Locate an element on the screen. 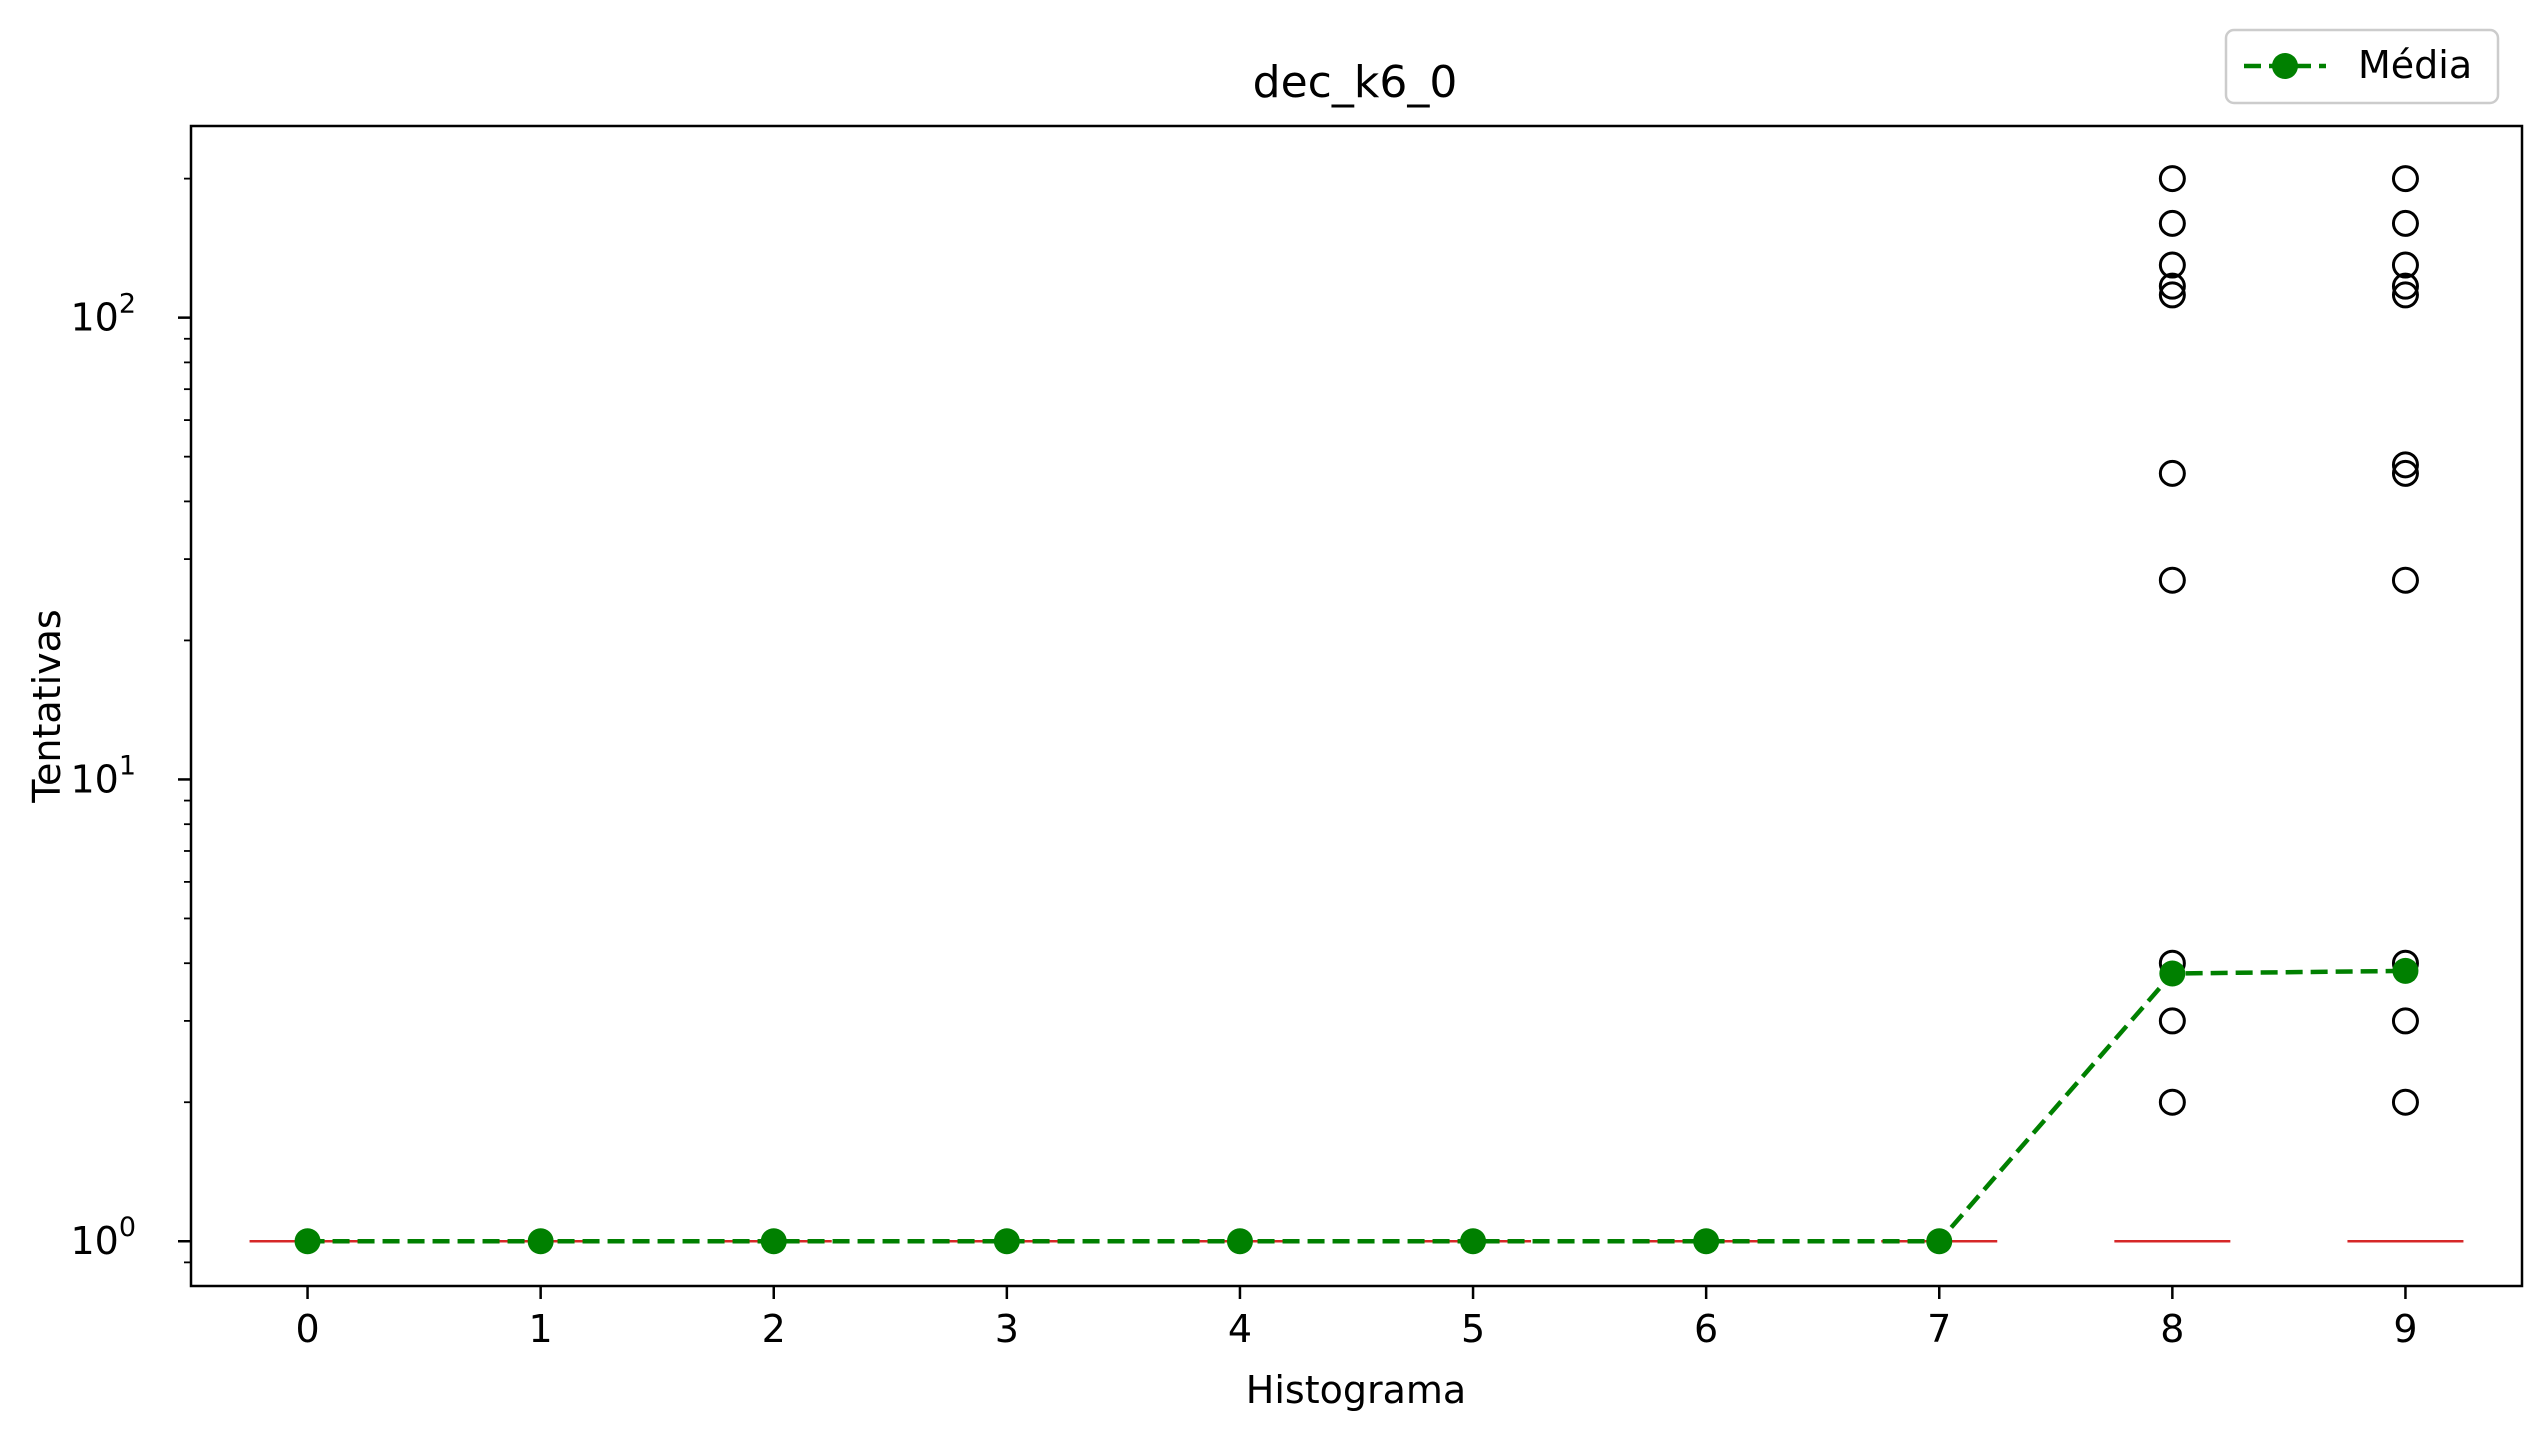 Image resolution: width=2544 pixels, height=1441 pixels. legend: Média is located at coordinates (2362, 66).